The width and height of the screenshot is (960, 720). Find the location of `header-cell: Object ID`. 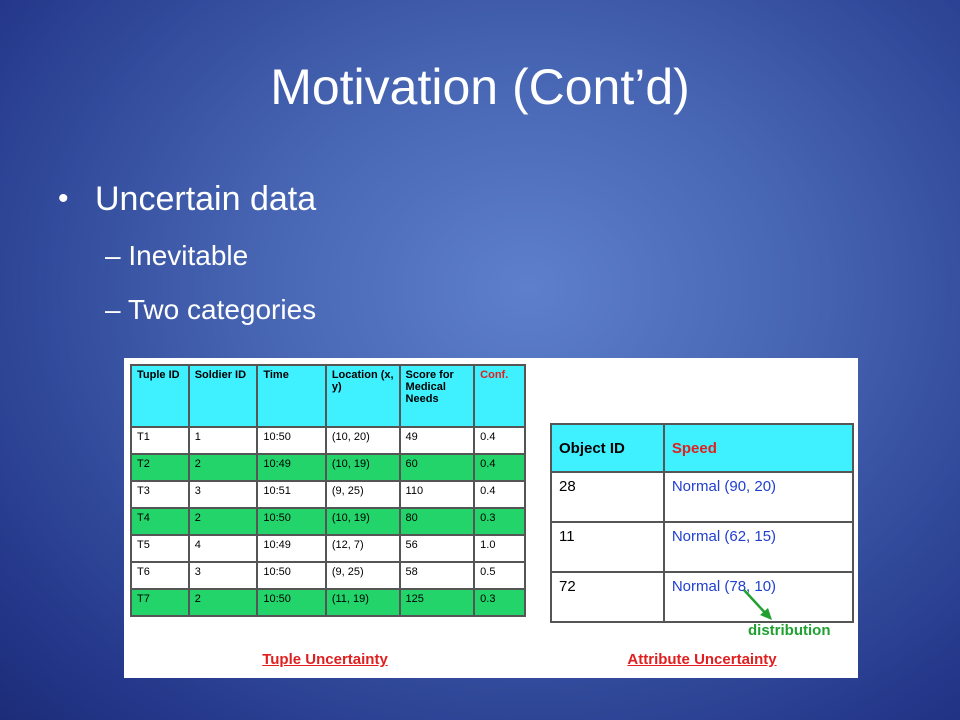

header-cell: Object ID is located at coordinates (607, 448).